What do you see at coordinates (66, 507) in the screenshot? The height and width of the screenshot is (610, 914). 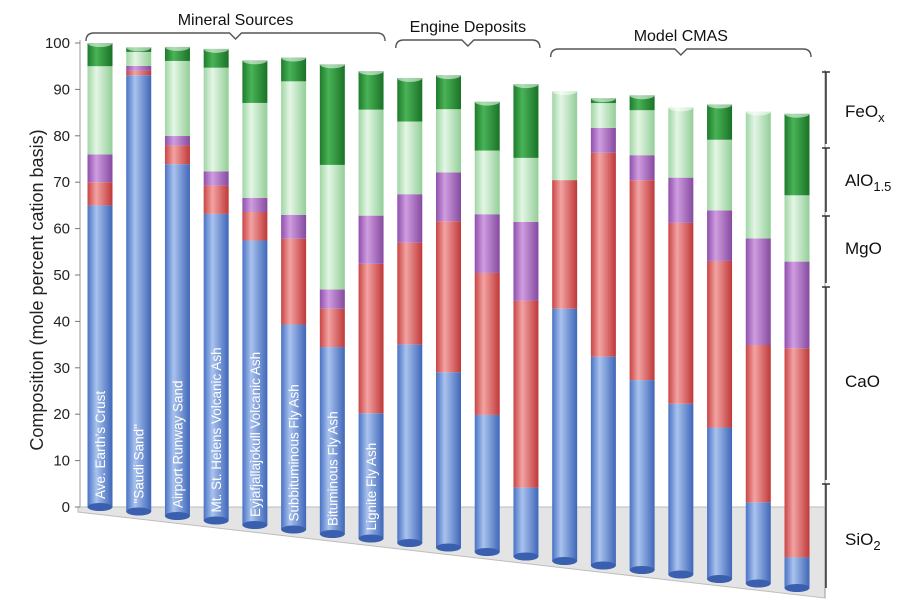 I see `y-tick-label: 0` at bounding box center [66, 507].